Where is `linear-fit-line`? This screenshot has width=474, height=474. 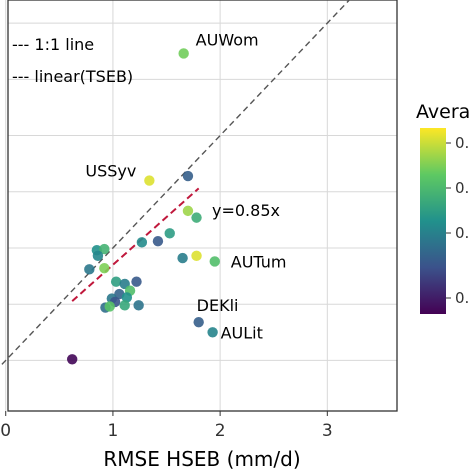
linear-fit-line is located at coordinates (135, 244).